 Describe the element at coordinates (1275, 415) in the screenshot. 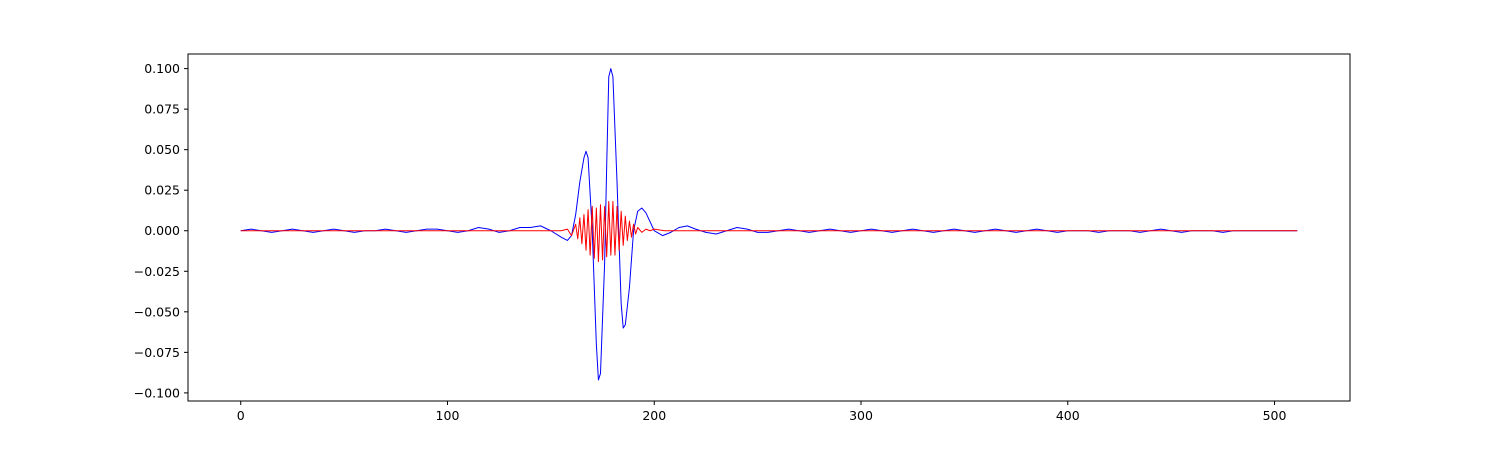

I see `x-tick-label: 500` at that location.